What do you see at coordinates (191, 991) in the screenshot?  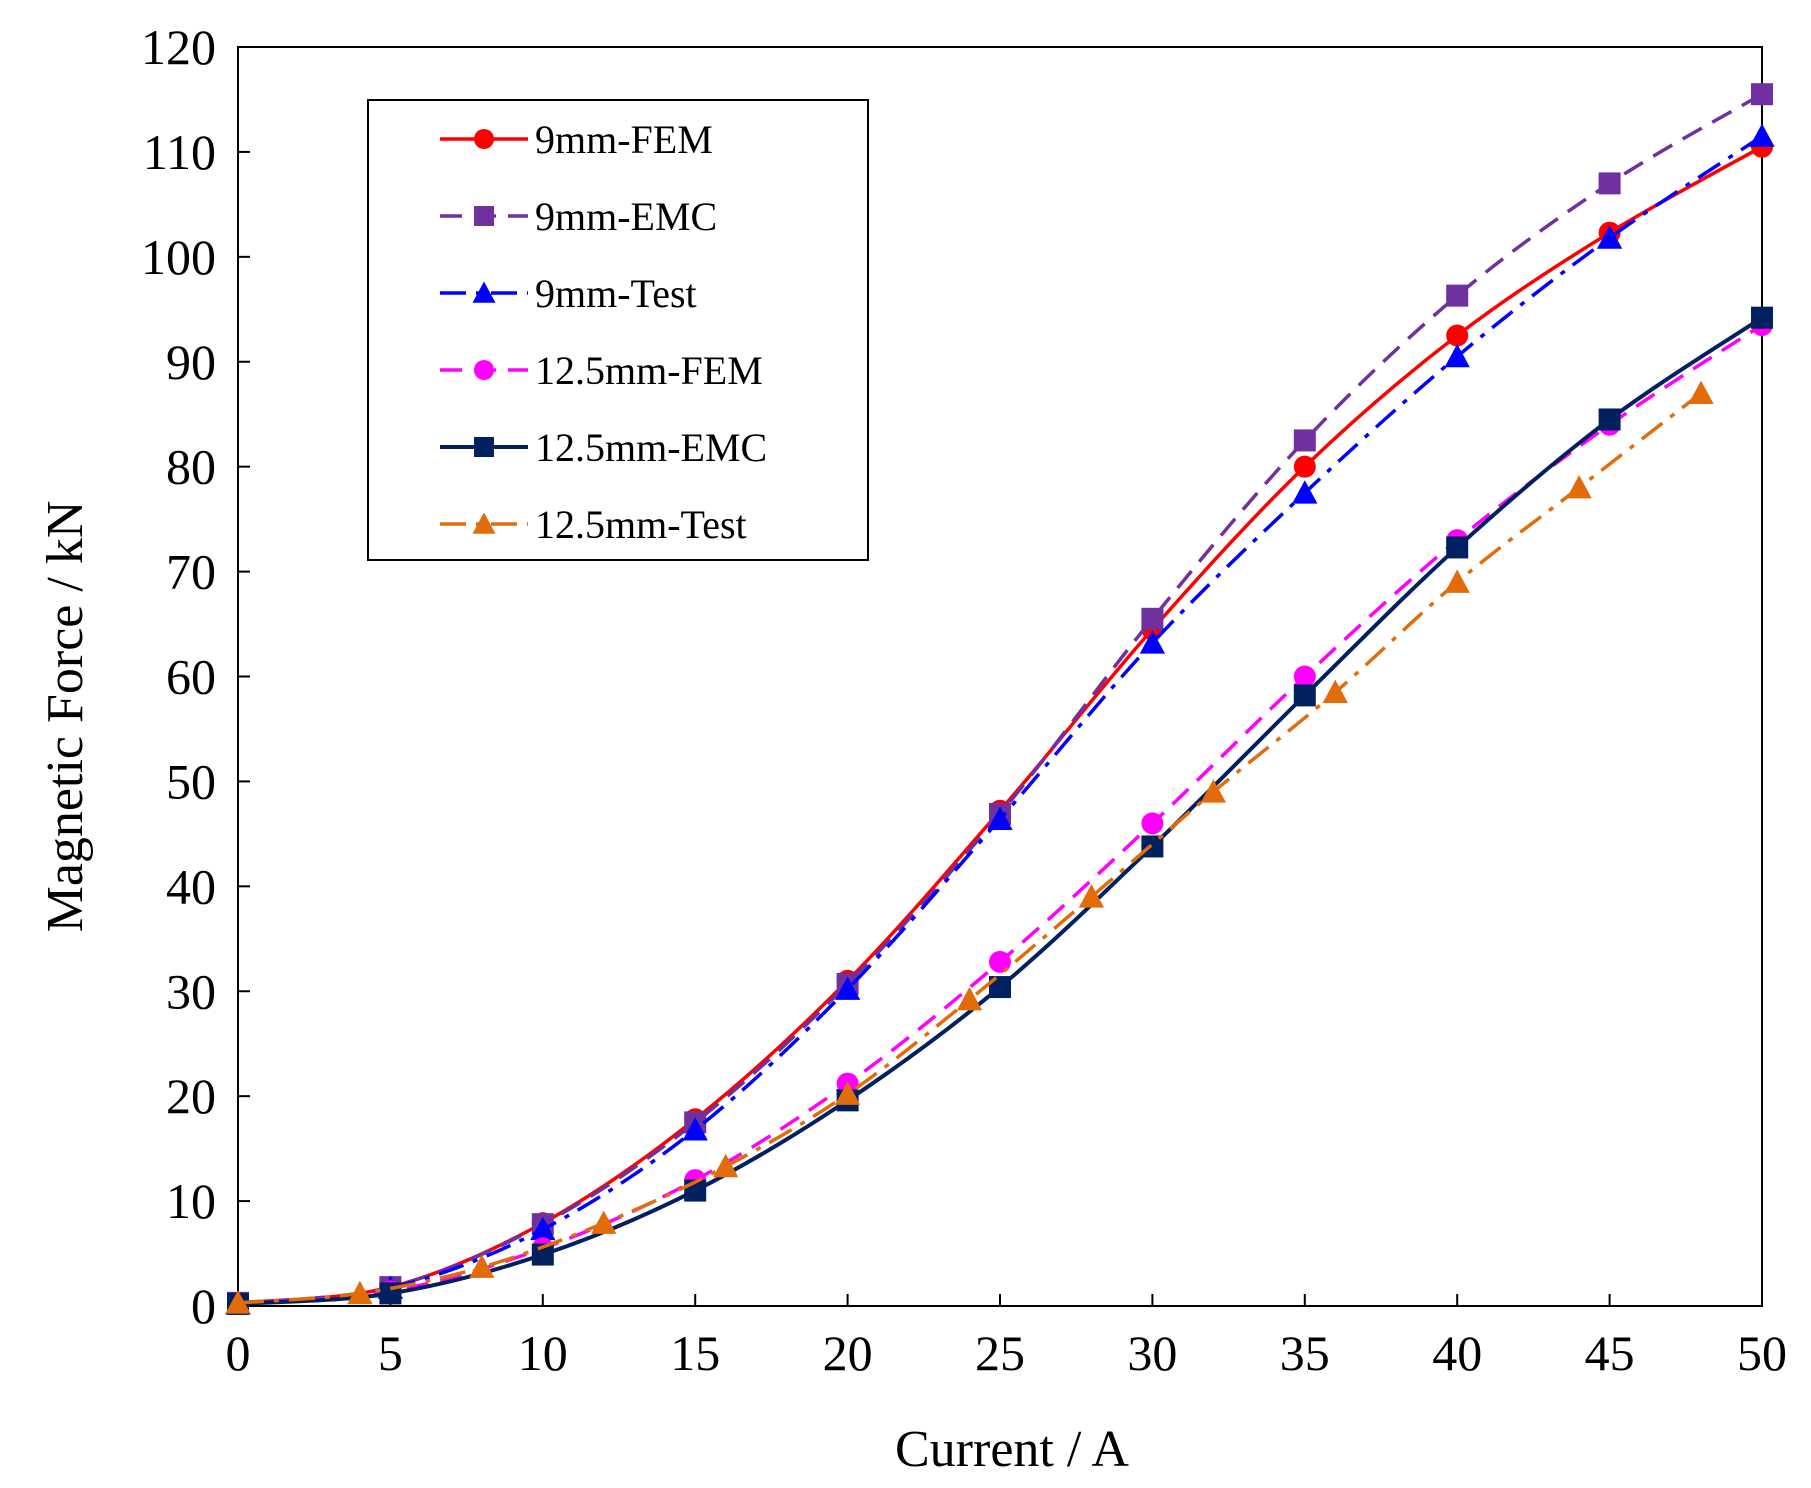 I see `y-tick-label: 30` at bounding box center [191, 991].